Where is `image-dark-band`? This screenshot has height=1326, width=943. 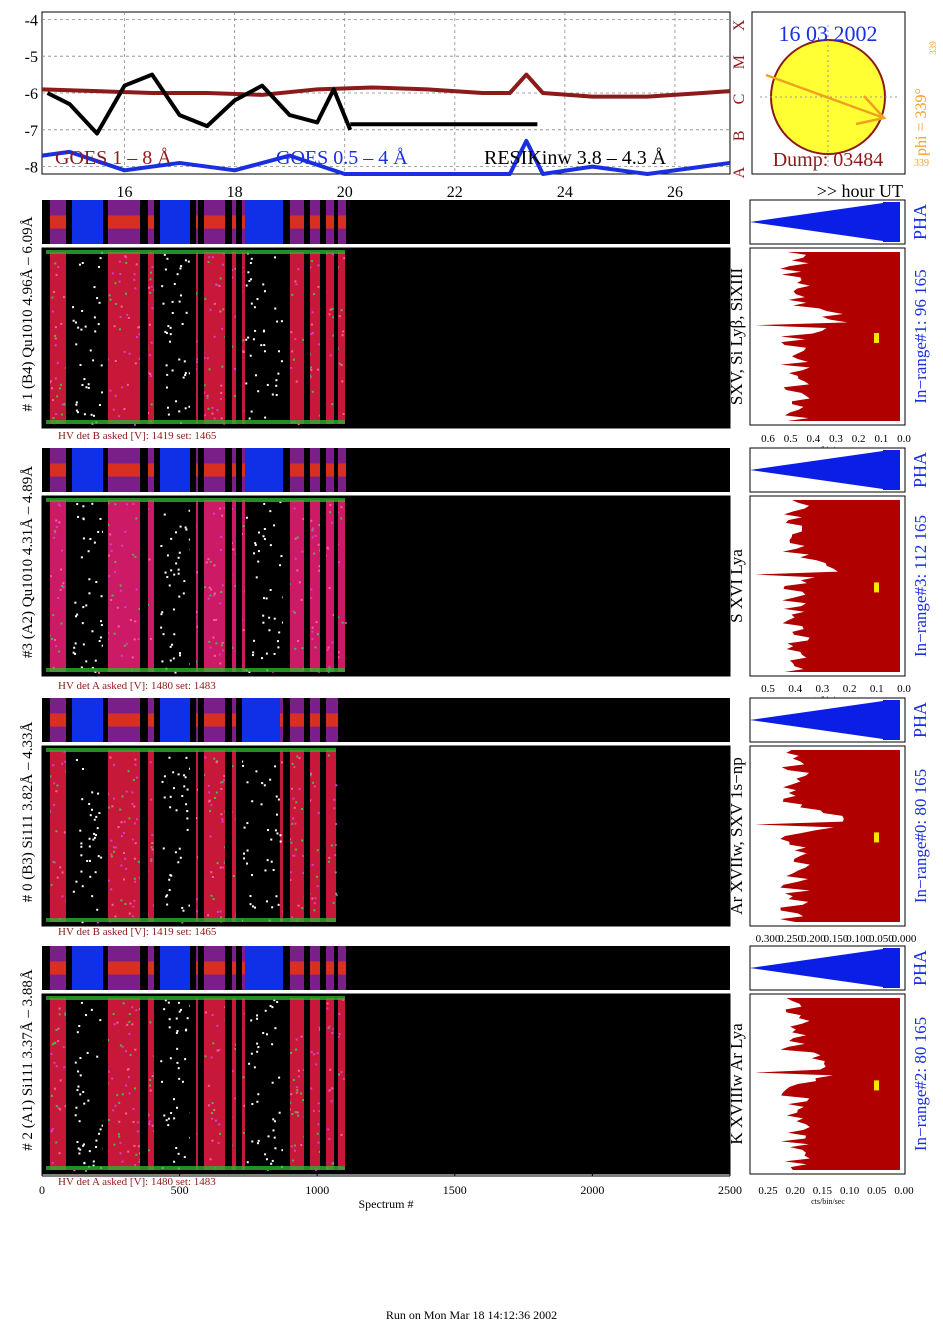 image-dark-band is located at coordinates (175, 338).